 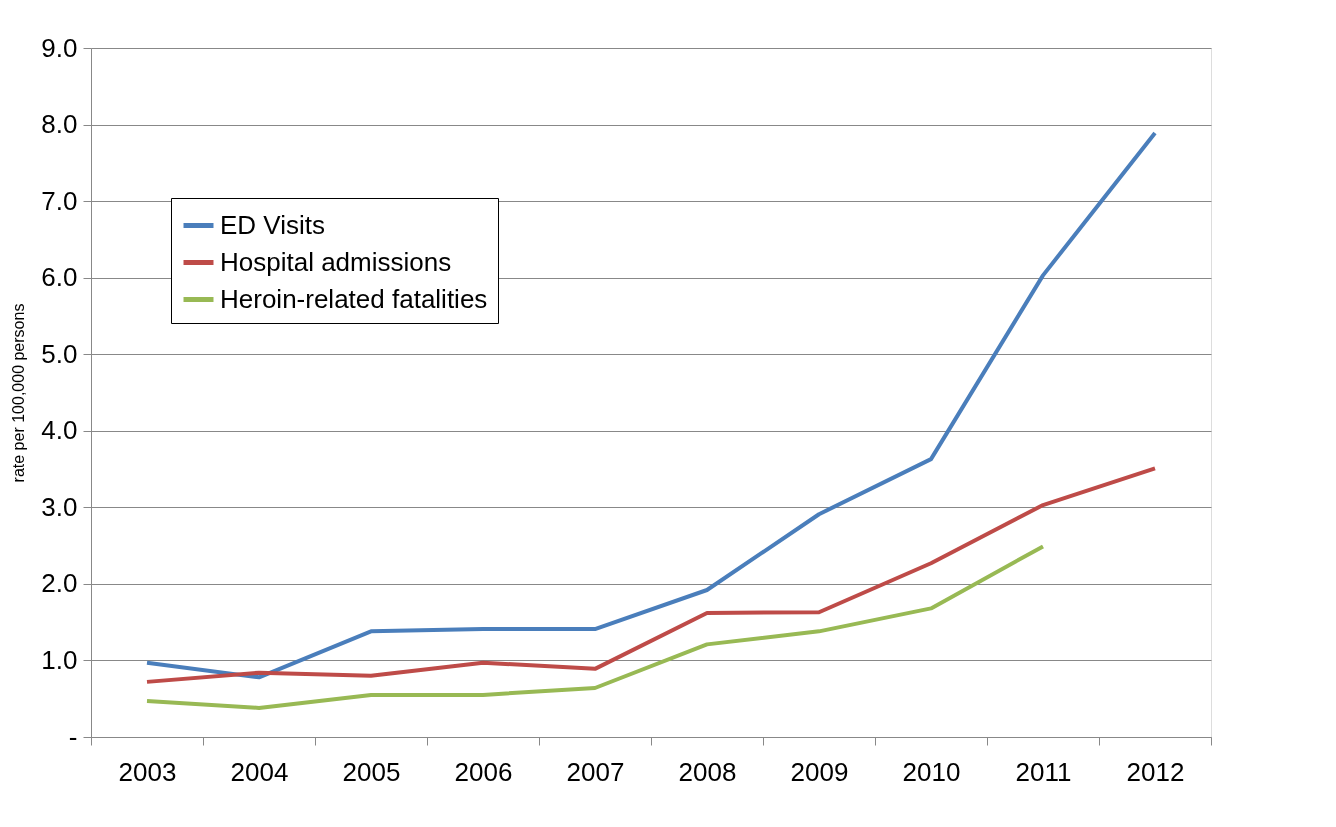 I want to click on legend-label: Hospital admissions, so click(x=336, y=261).